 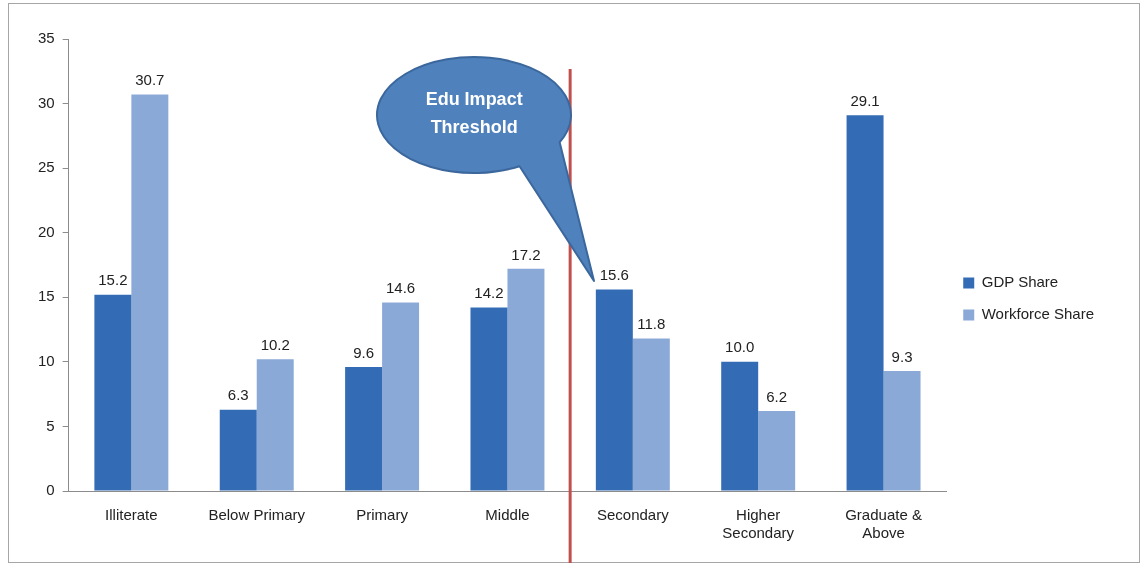 I want to click on y-tick-label: 15, so click(x=46, y=296).